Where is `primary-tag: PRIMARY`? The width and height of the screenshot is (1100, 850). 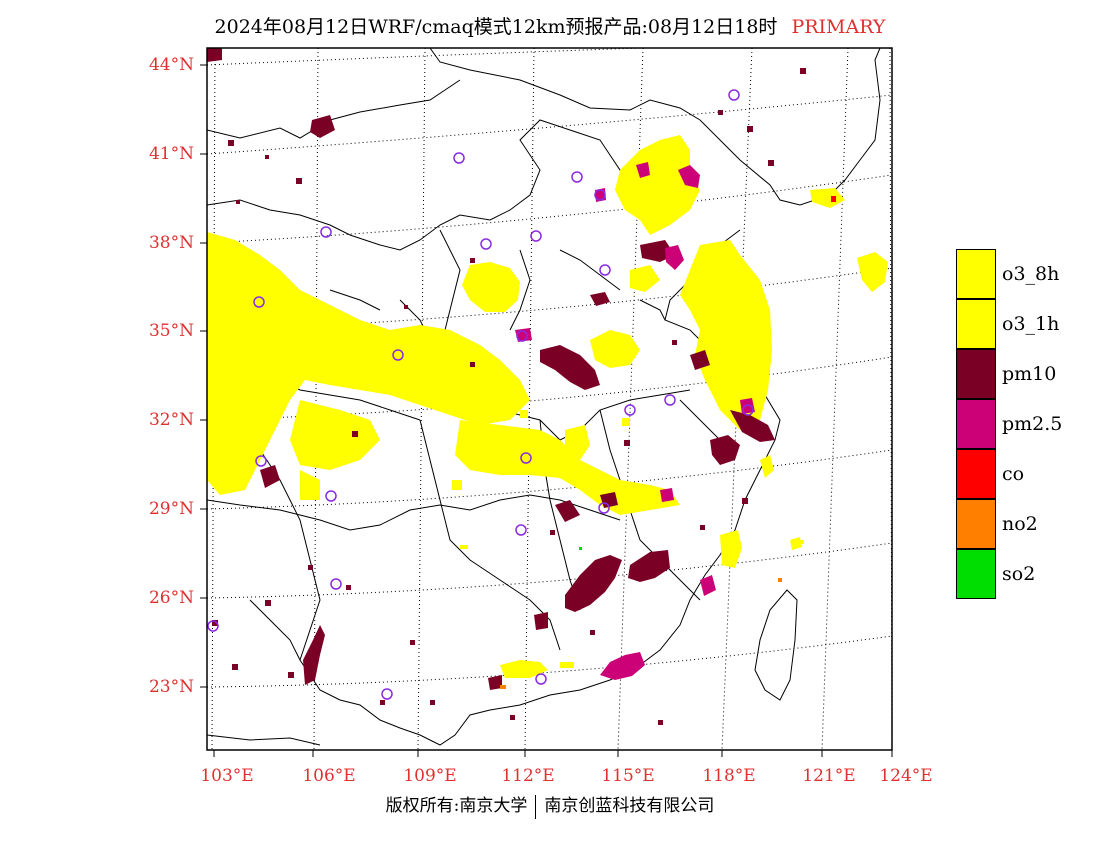
primary-tag: PRIMARY is located at coordinates (838, 27).